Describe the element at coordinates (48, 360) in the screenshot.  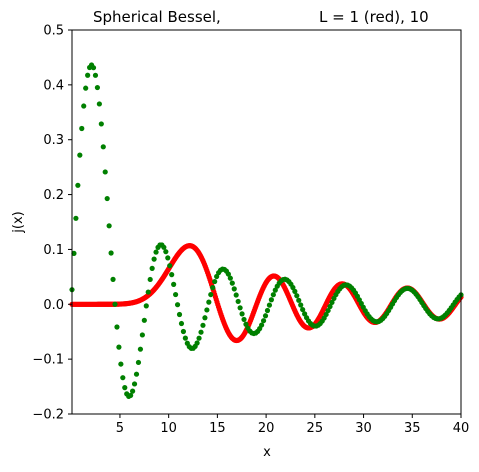
I see `y-tick-label: −0.1` at that location.